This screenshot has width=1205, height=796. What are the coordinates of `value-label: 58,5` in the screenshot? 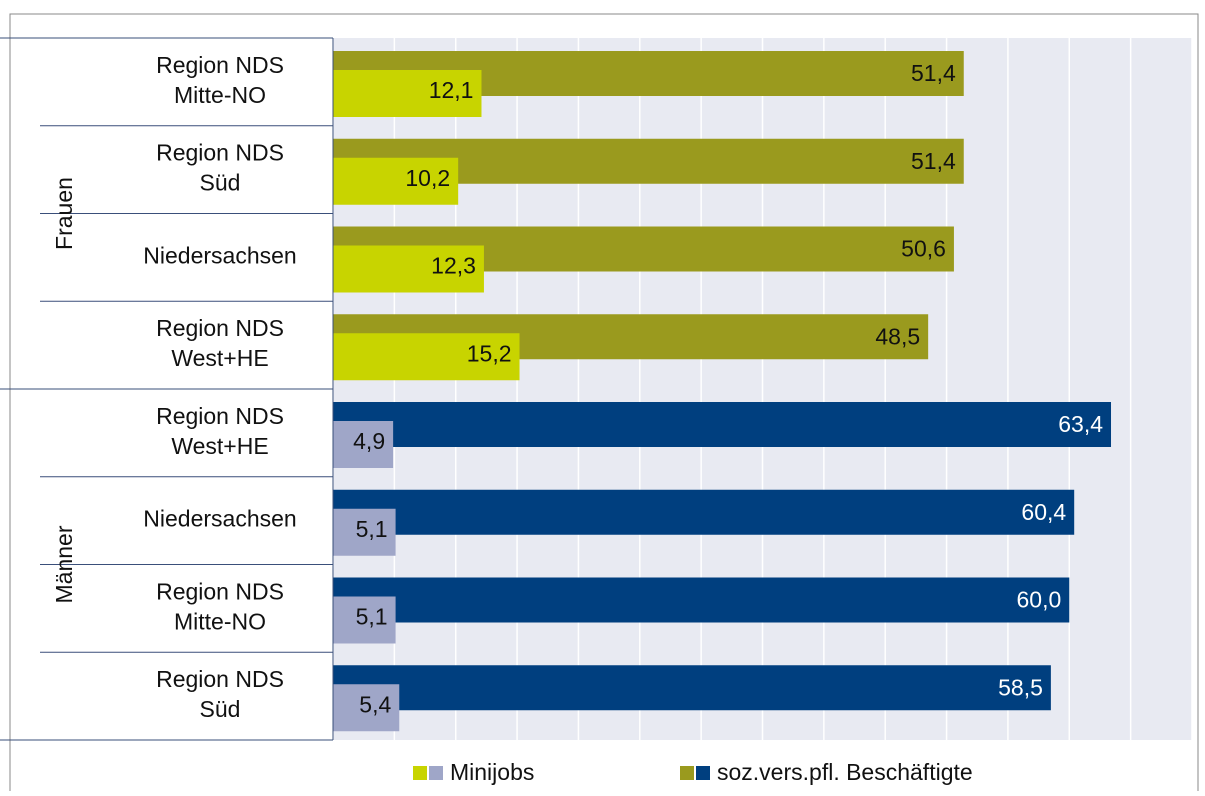 It's located at (1020, 687).